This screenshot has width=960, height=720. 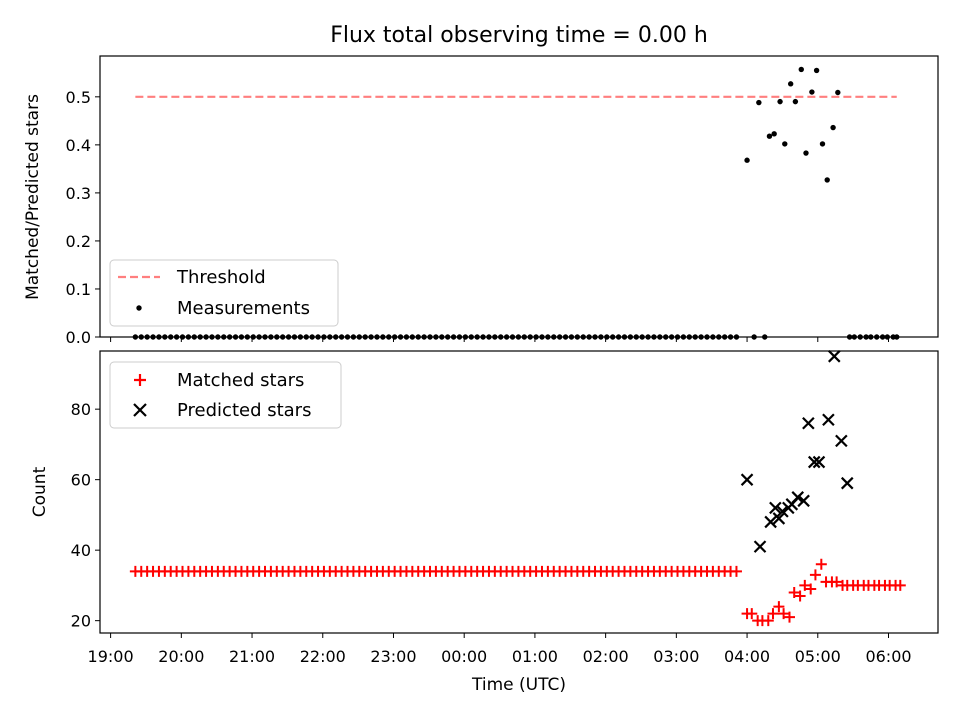 What do you see at coordinates (252, 656) in the screenshot?
I see `x-tick-label: 21:00` at bounding box center [252, 656].